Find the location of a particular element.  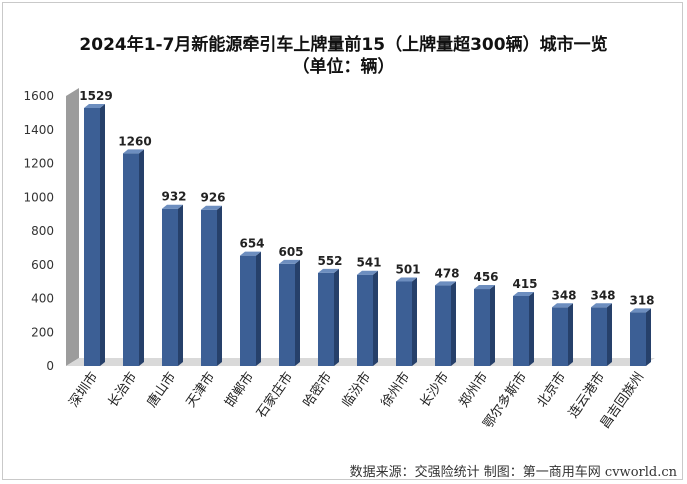

x-category-label: 长沙市 is located at coordinates (434, 389).